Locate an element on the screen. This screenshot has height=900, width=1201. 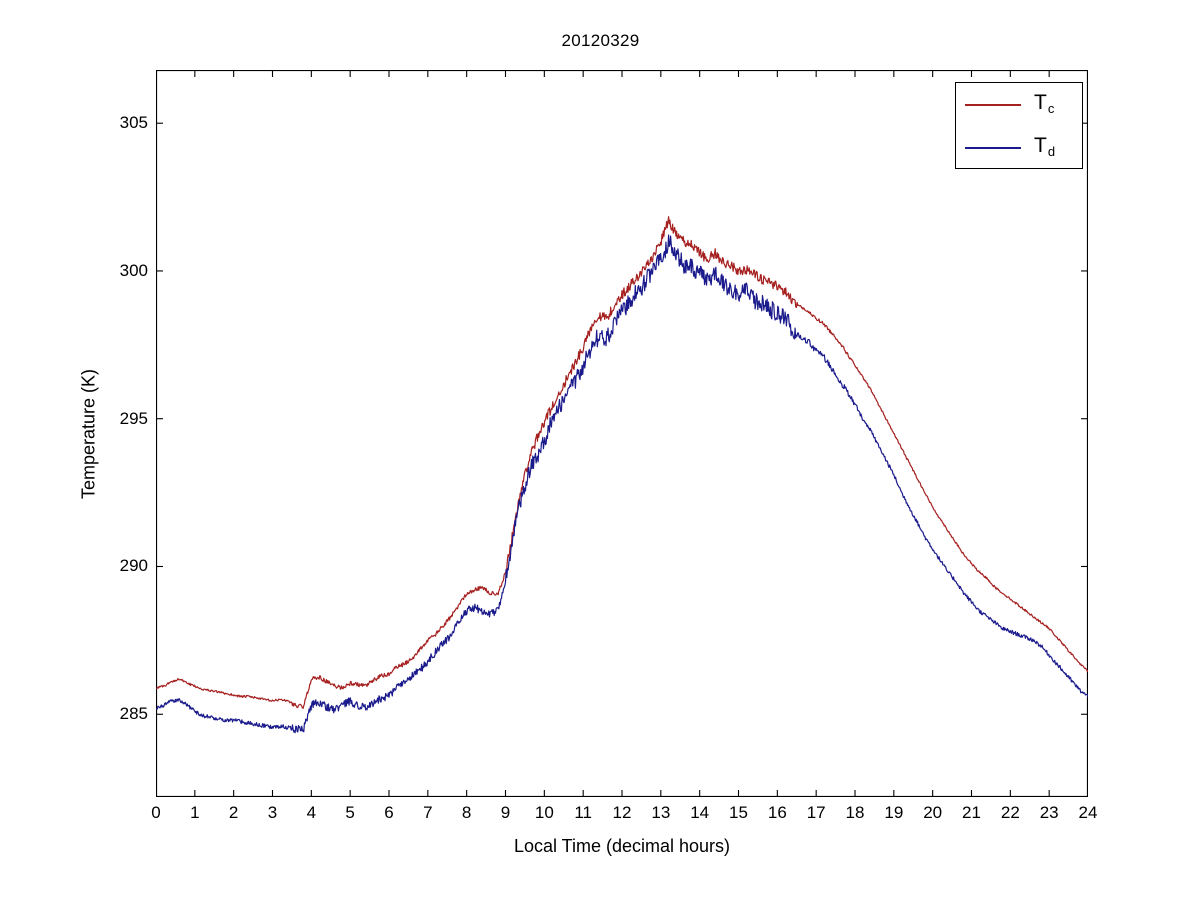
x-axis-label: Local Time (decimal hours) is located at coordinates (622, 846).